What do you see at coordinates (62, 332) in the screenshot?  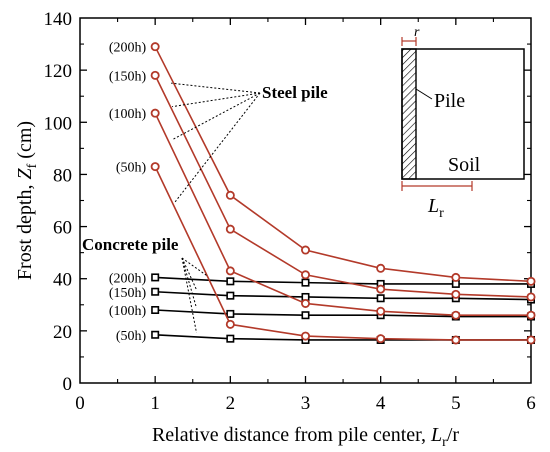 I see `y-tick-label: 20` at bounding box center [62, 332].